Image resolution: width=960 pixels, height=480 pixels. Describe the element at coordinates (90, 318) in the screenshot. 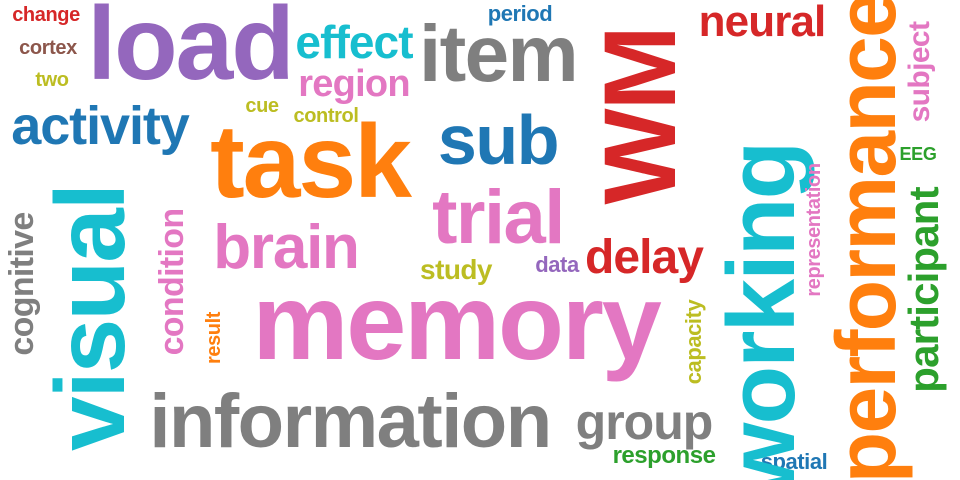

I see `word-visual: visual` at that location.